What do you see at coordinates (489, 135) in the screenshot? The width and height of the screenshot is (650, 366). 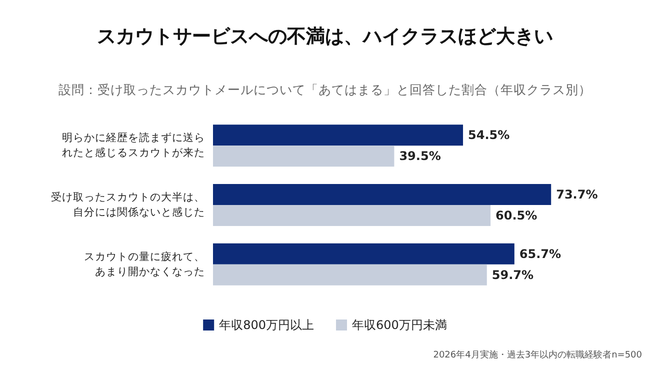 I see `data-label: 54.5%` at bounding box center [489, 135].